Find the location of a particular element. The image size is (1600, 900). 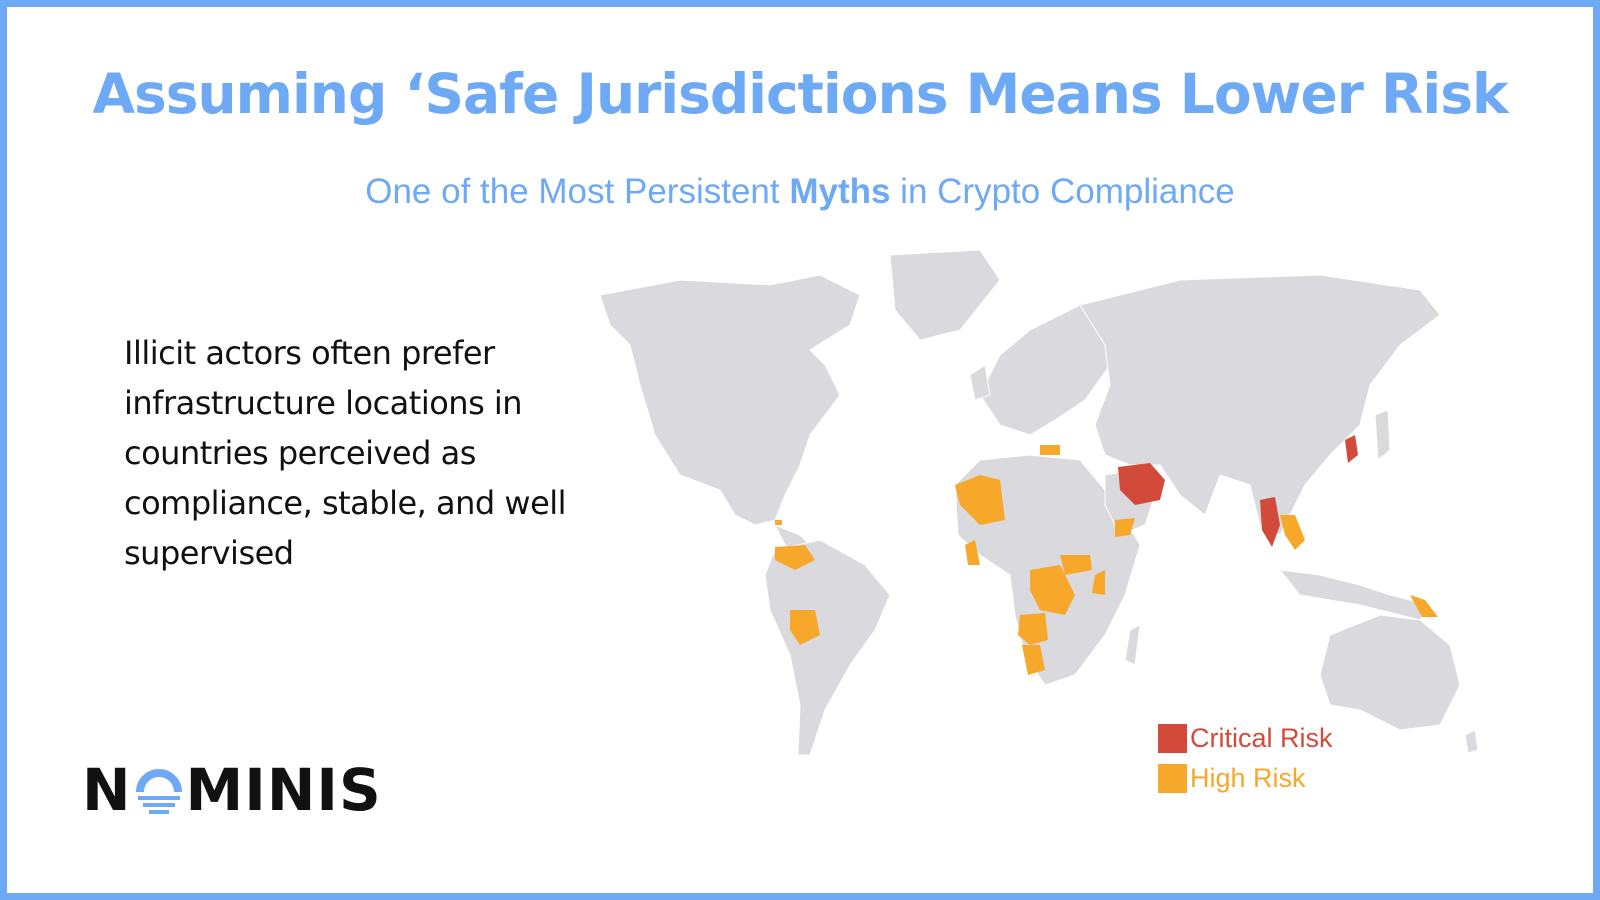

high-risk-drc is located at coordinates (1033, 629).